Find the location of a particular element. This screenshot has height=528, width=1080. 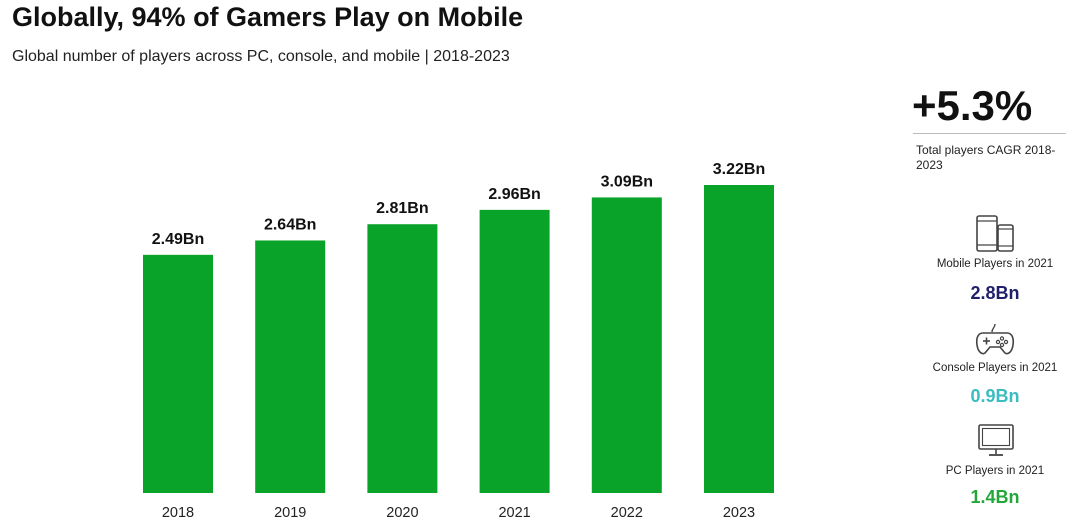

data-label-2019: 2.64Bn is located at coordinates (290, 224).